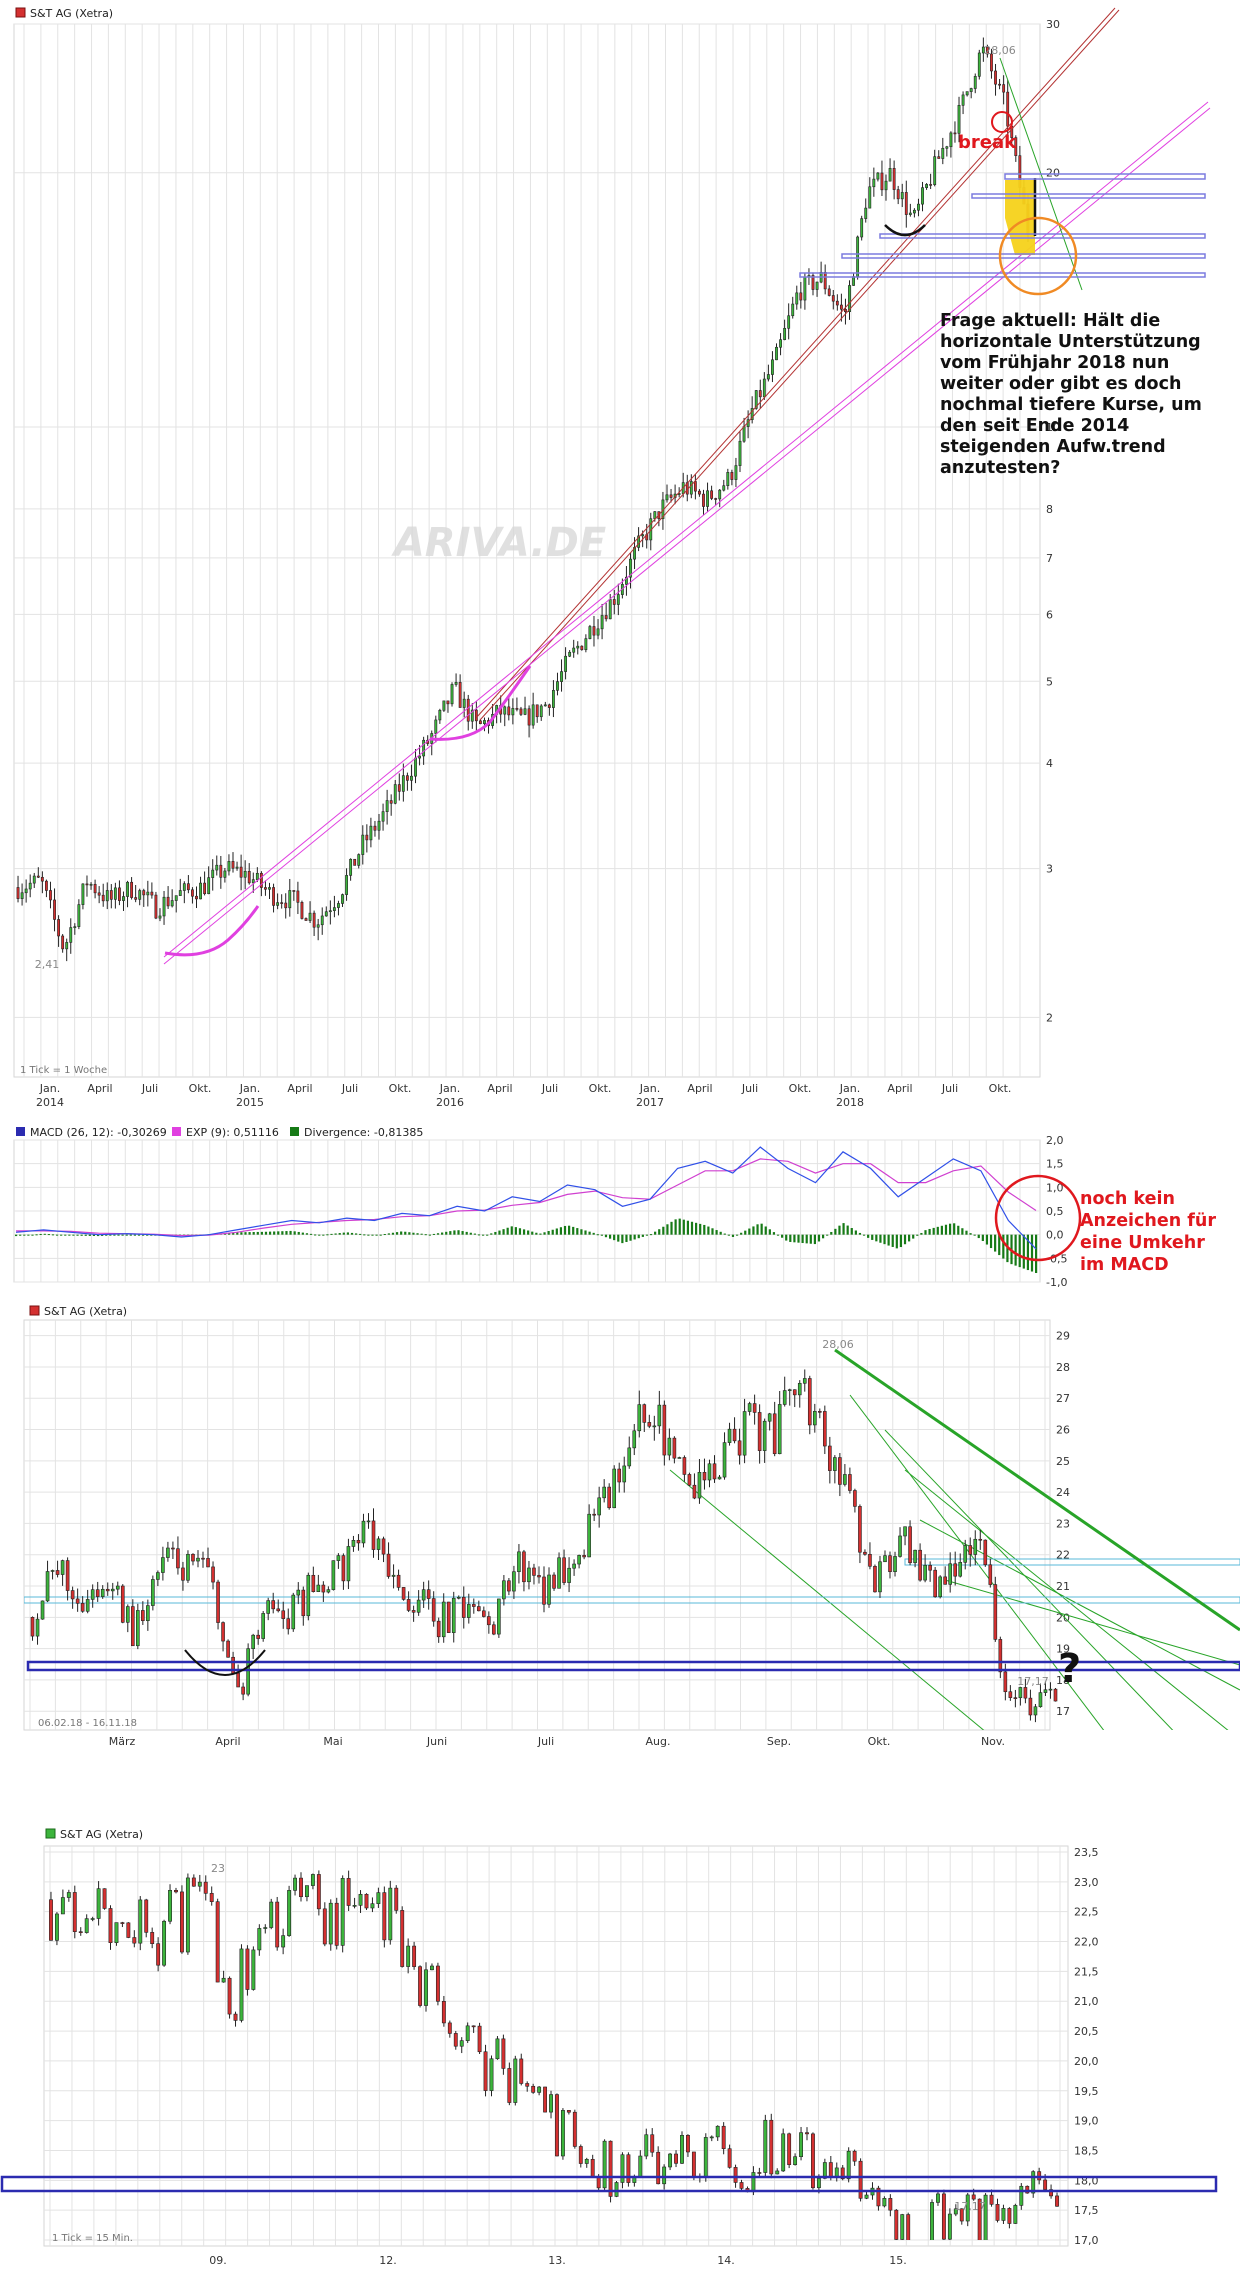 This screenshot has width=1240, height=2284. Describe the element at coordinates (838, 1344) in the screenshot. I see `daily-high-label: 28,06` at that location.